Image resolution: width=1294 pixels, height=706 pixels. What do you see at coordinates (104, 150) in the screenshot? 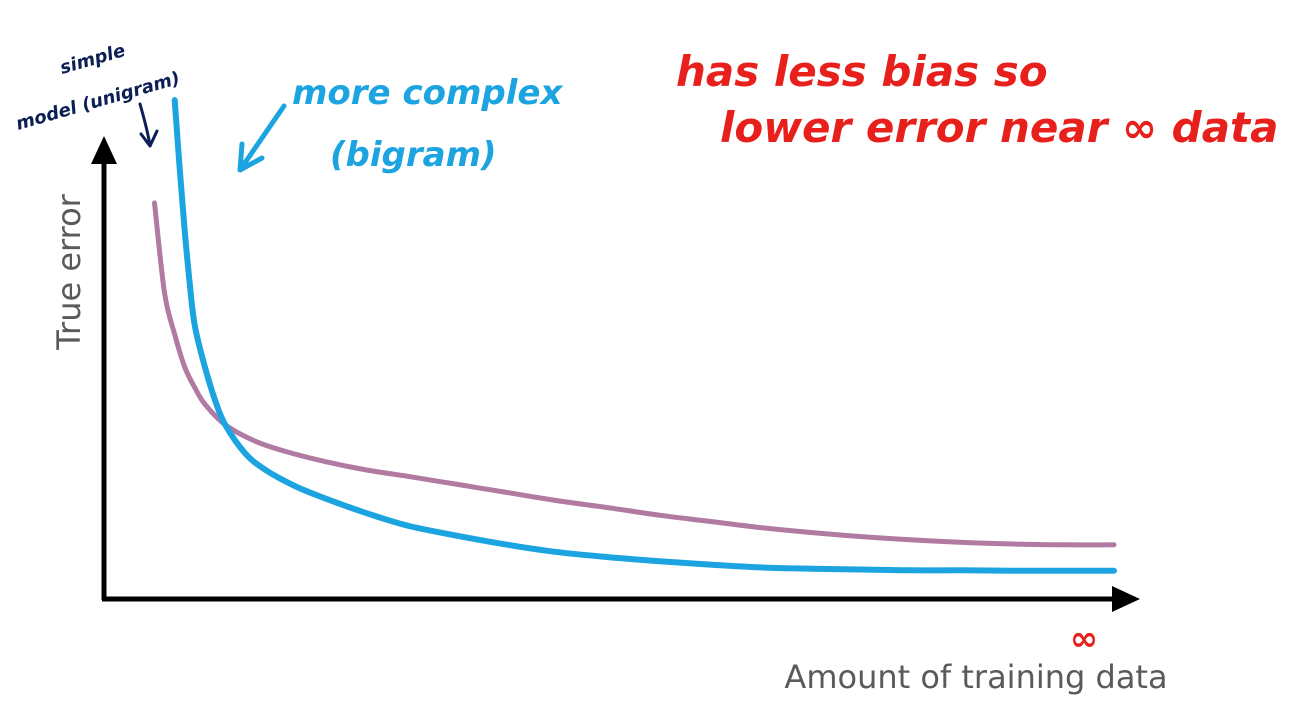
I see `y-axis-arrowhead` at bounding box center [104, 150].